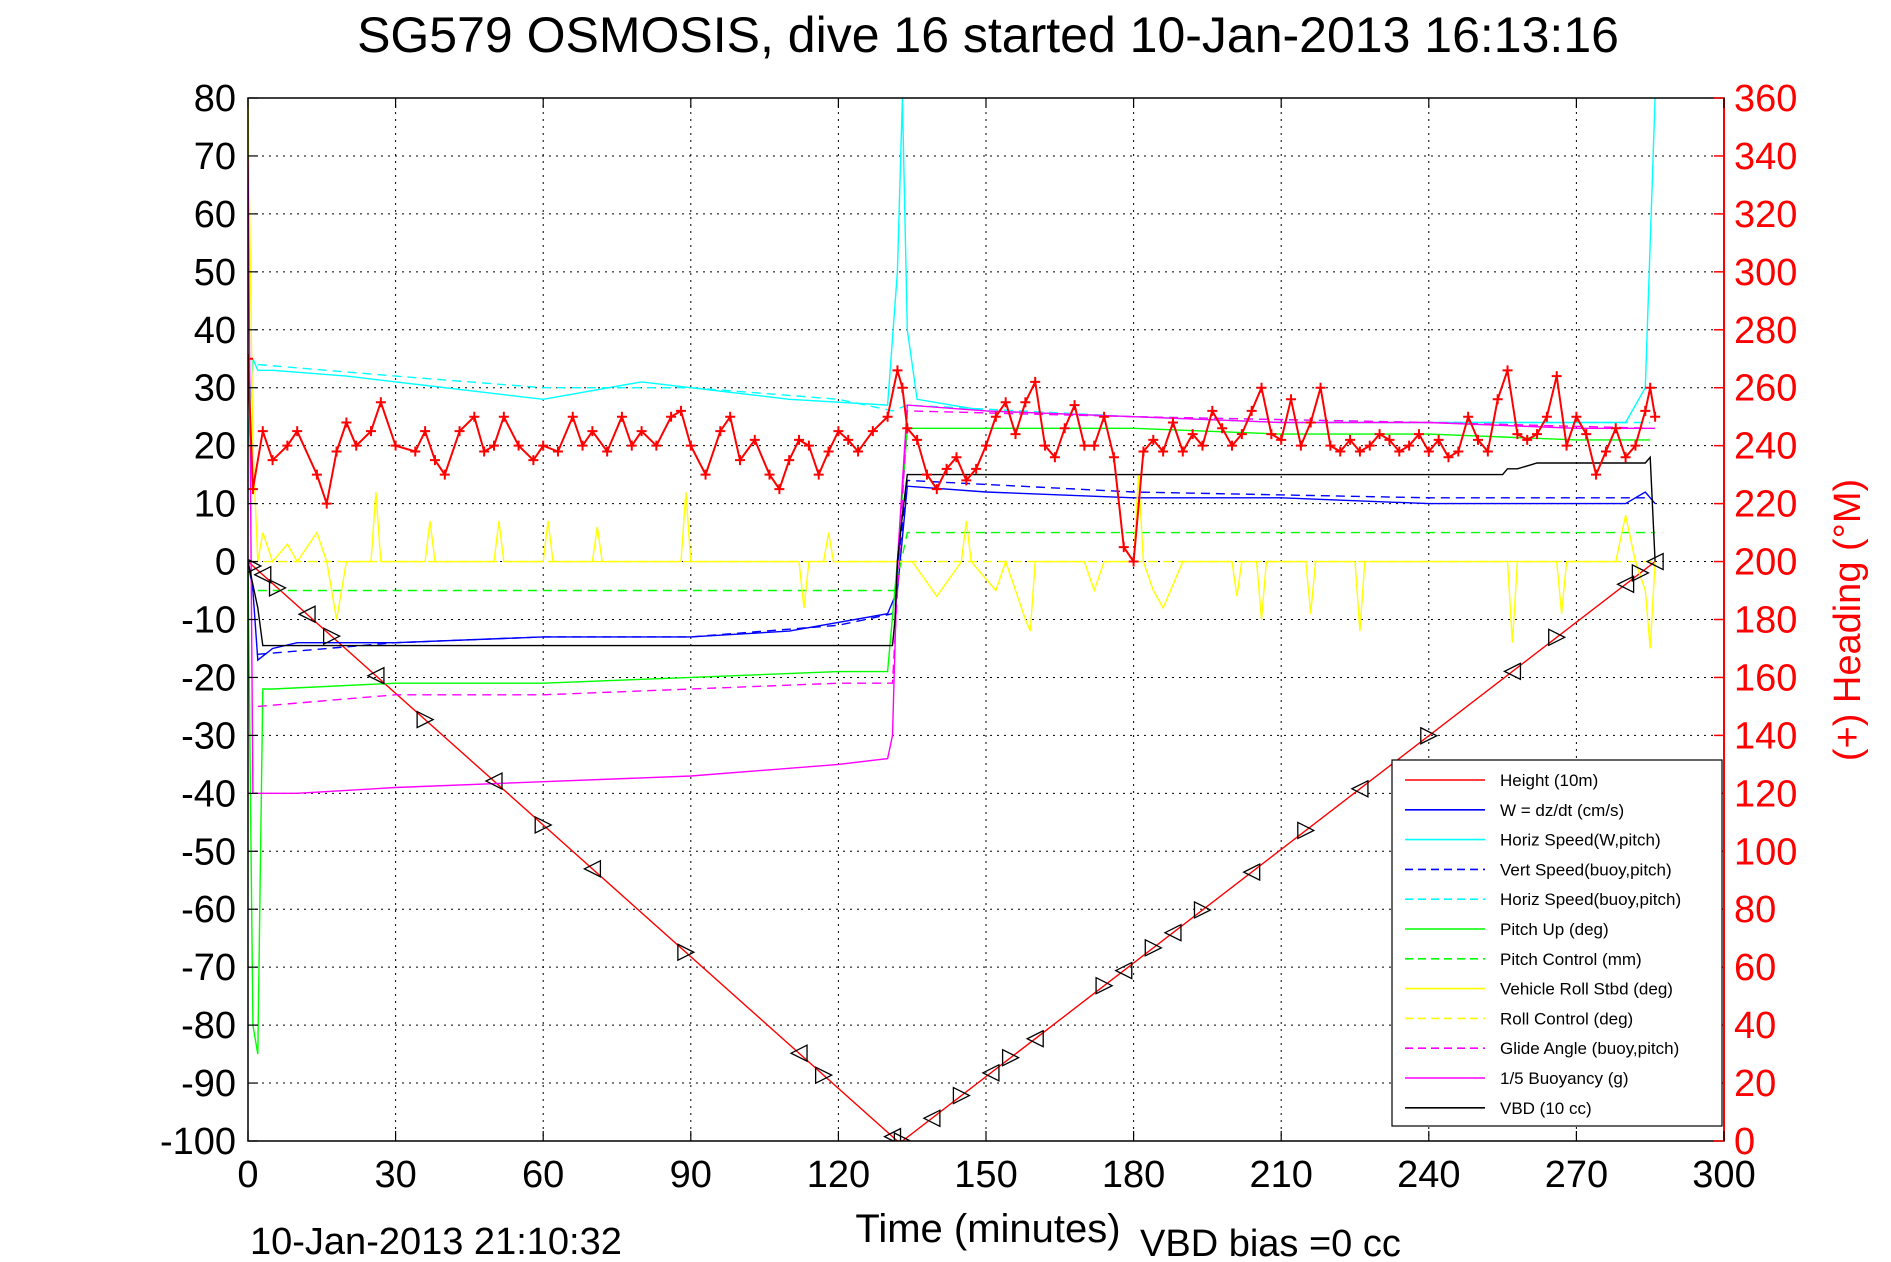 Image resolution: width=1891 pixels, height=1262 pixels. I want to click on y-right-tick-label: 120, so click(1765, 794).